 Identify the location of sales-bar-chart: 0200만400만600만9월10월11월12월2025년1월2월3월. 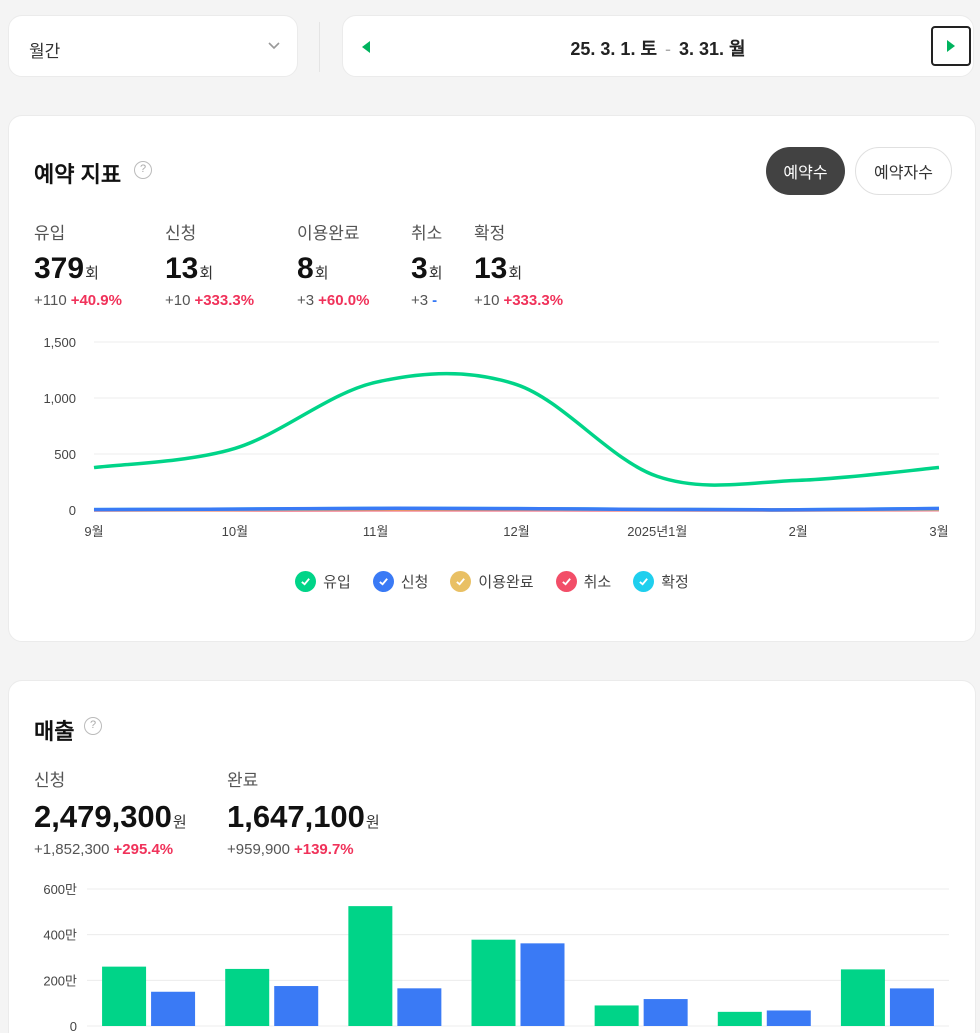
(496, 957).